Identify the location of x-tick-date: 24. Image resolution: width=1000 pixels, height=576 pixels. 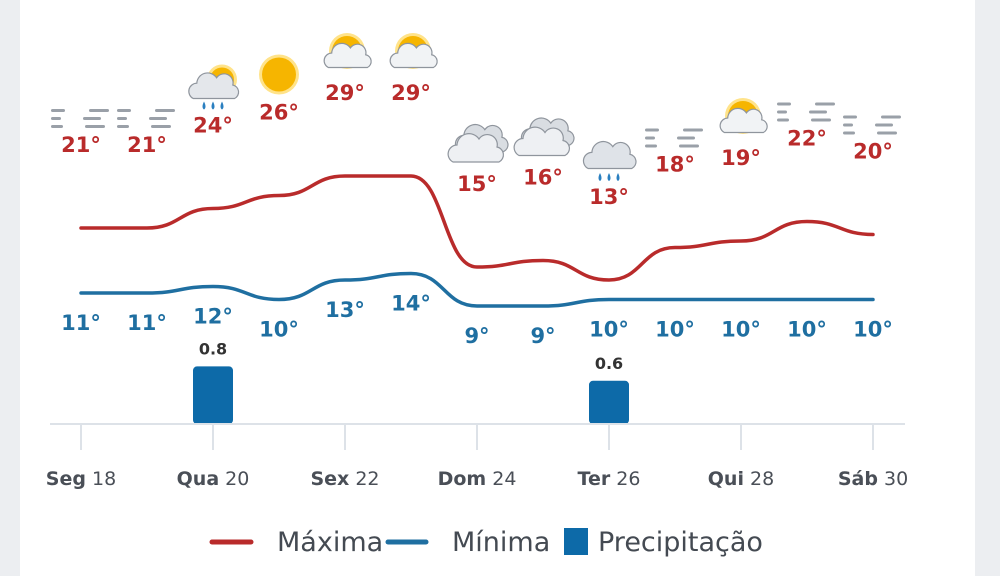
(501, 479).